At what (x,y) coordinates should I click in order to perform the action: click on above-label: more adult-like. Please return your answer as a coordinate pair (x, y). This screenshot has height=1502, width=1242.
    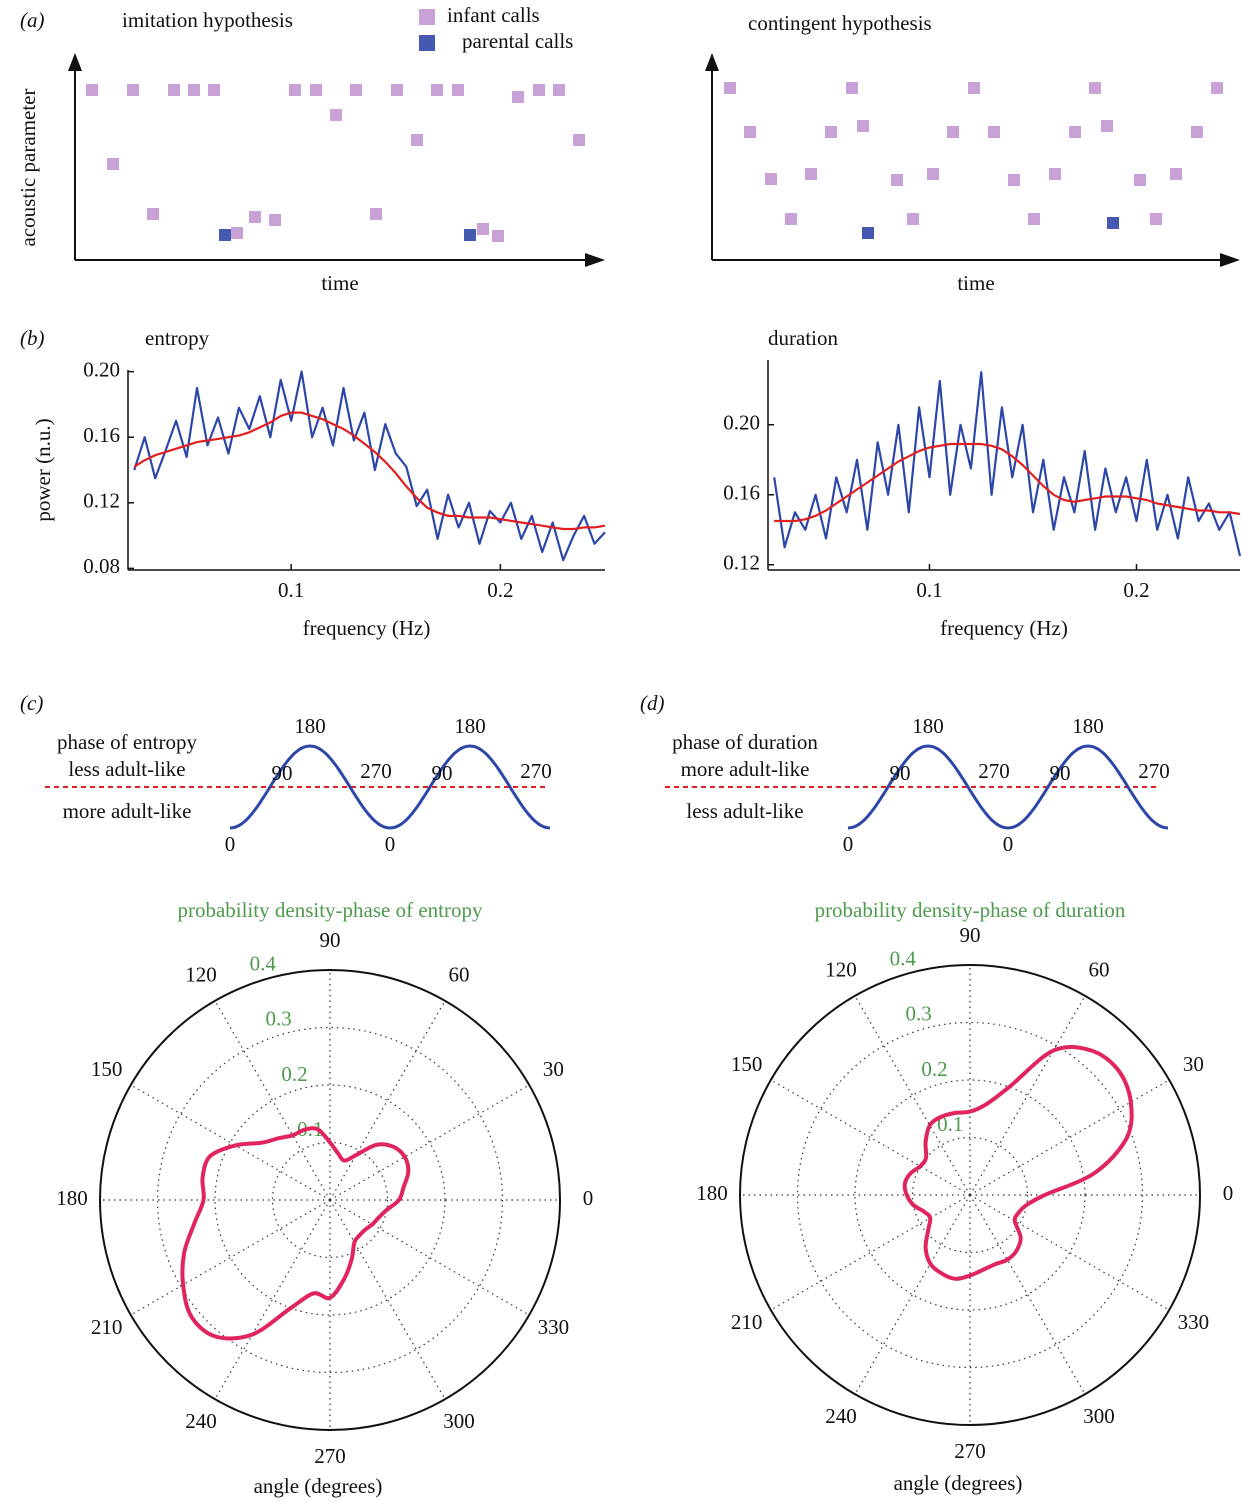
    Looking at the image, I should click on (745, 769).